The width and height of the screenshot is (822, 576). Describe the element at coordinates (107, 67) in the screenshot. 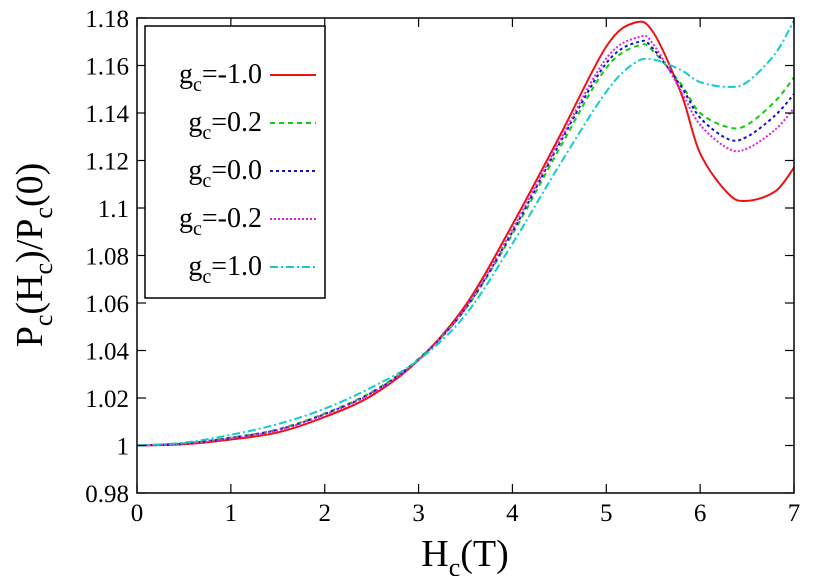

I see `y-tick-label: 1.16` at that location.